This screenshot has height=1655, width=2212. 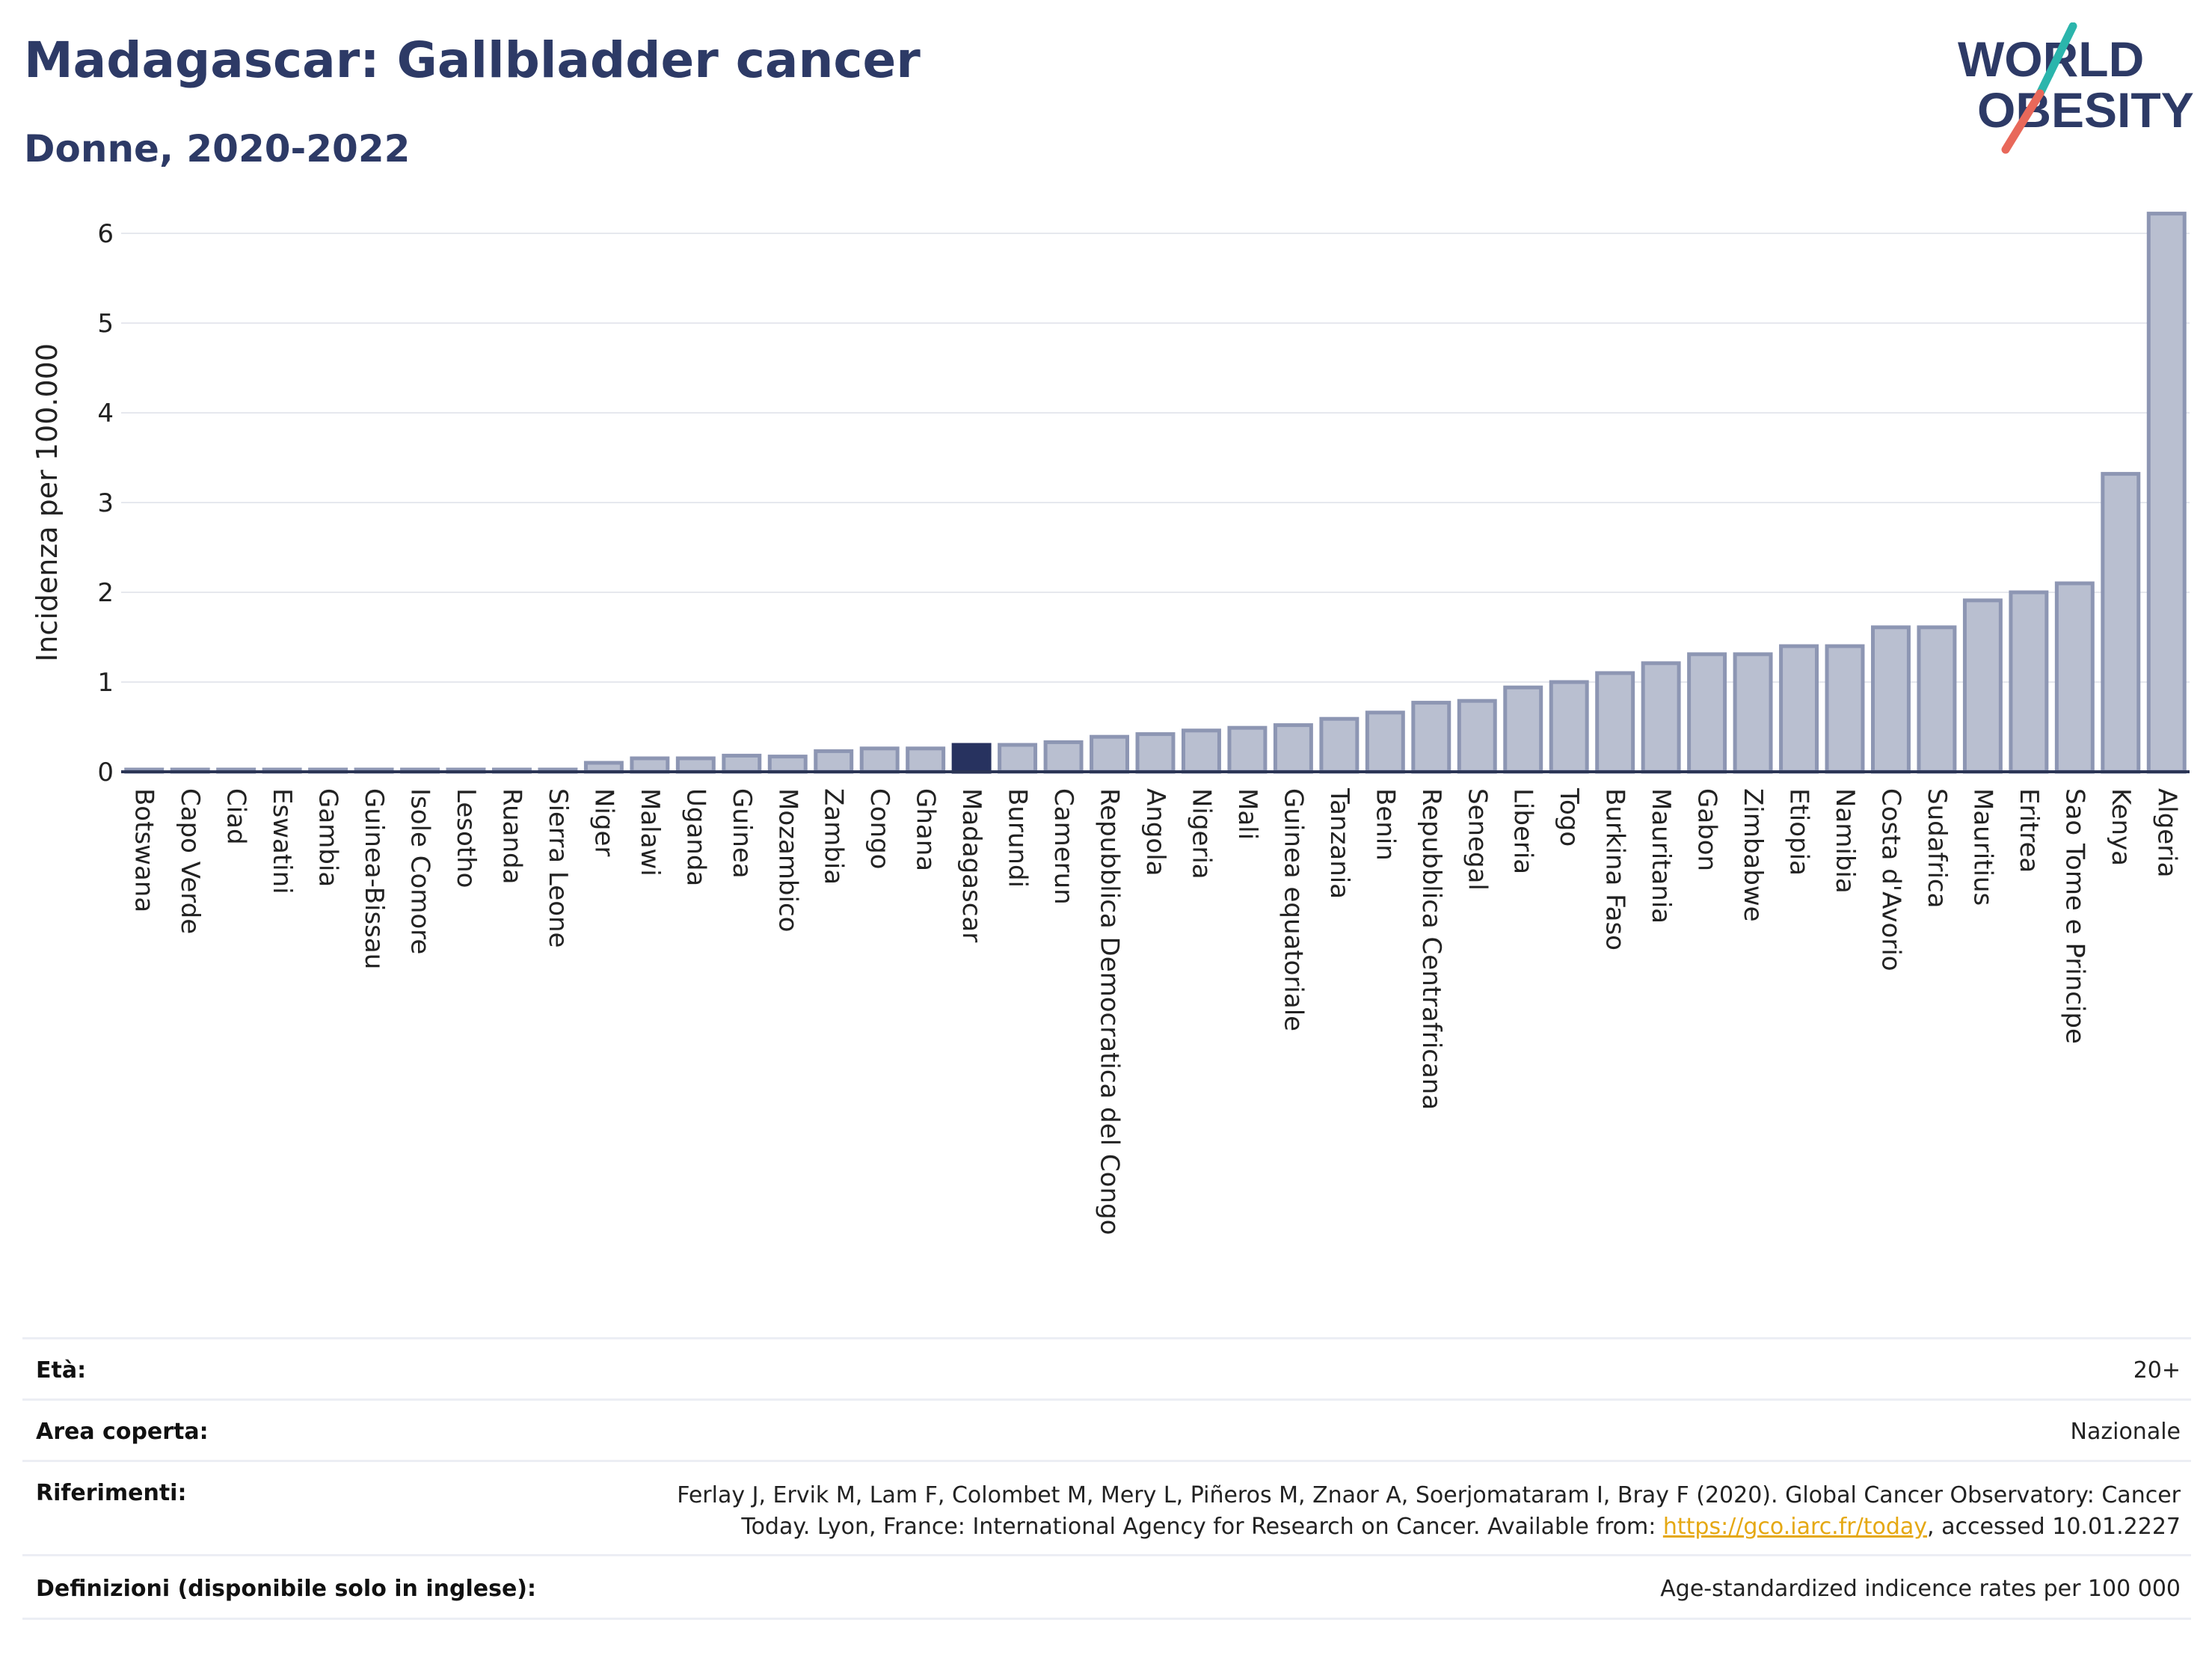 What do you see at coordinates (1845, 841) in the screenshot?
I see `x-tick-label: Namibia` at bounding box center [1845, 841].